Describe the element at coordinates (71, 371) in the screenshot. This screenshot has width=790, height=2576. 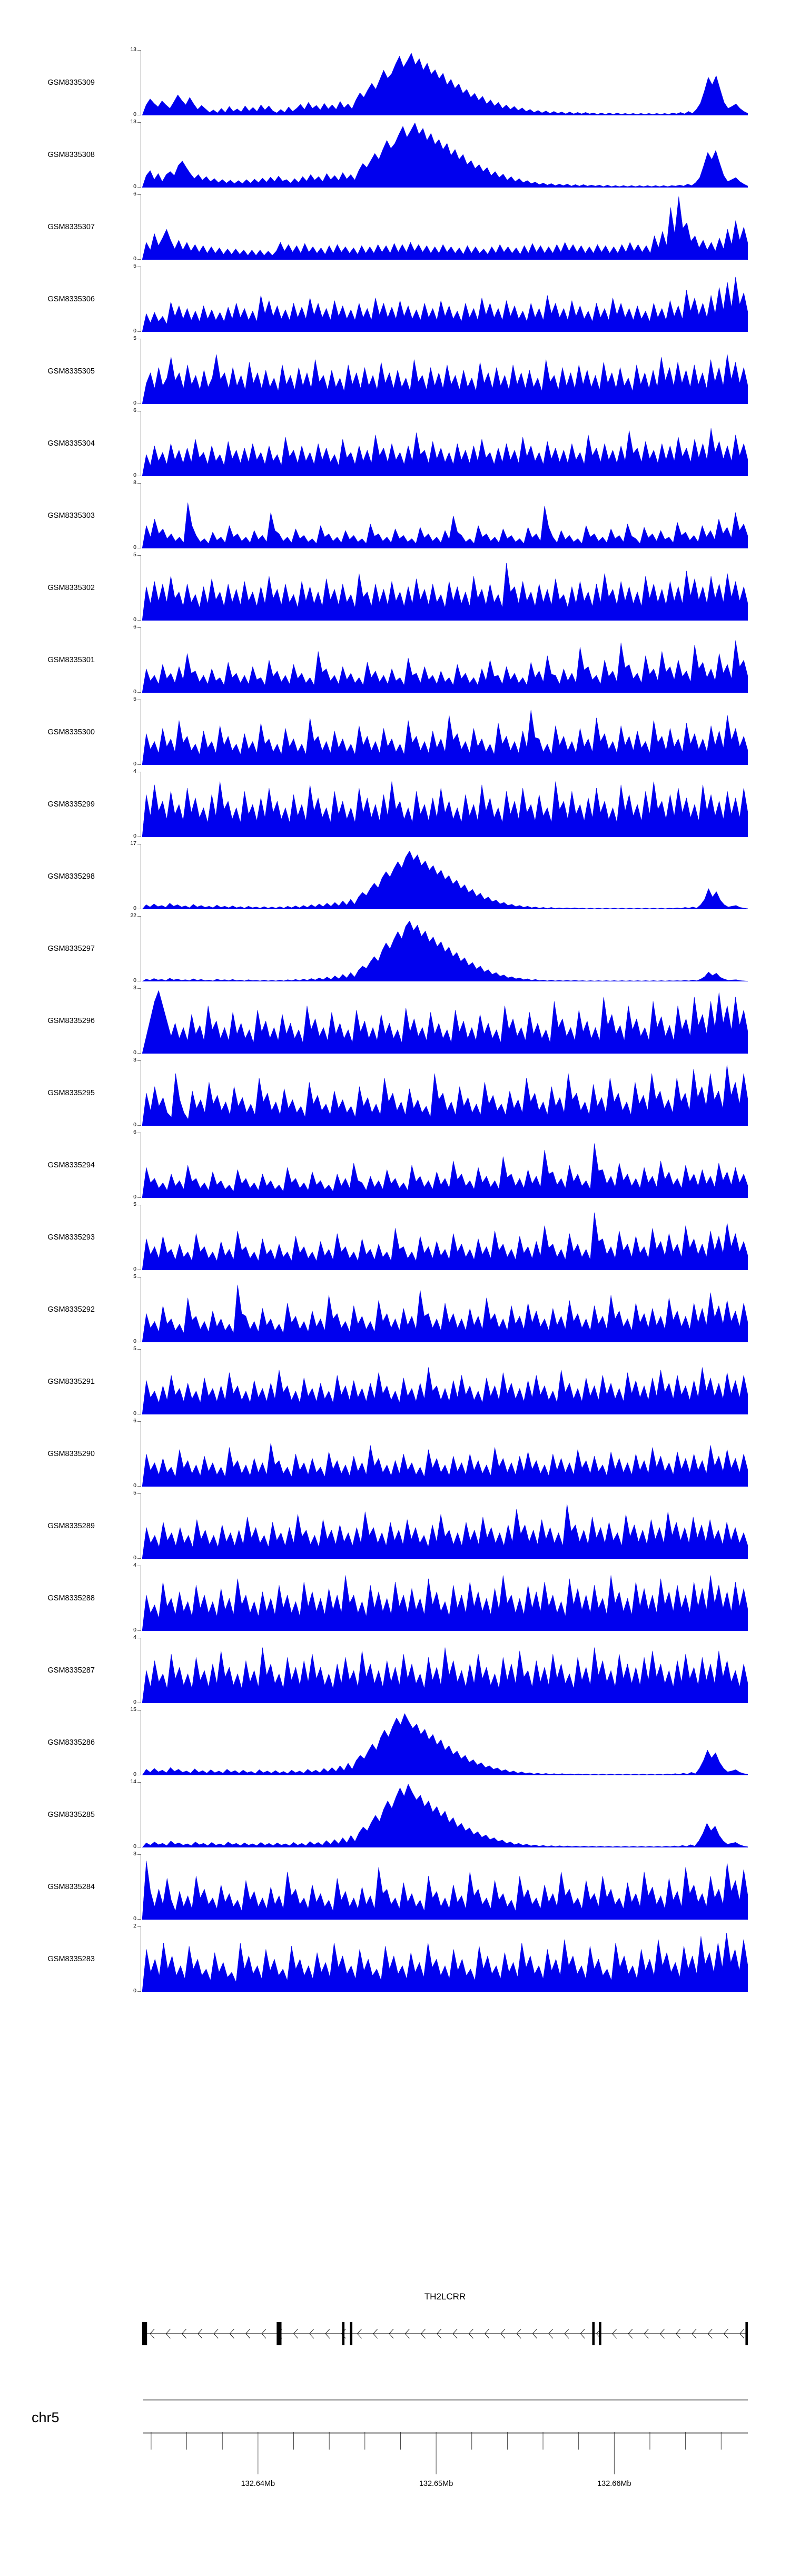
I see `track-label: GSM8335305` at that location.